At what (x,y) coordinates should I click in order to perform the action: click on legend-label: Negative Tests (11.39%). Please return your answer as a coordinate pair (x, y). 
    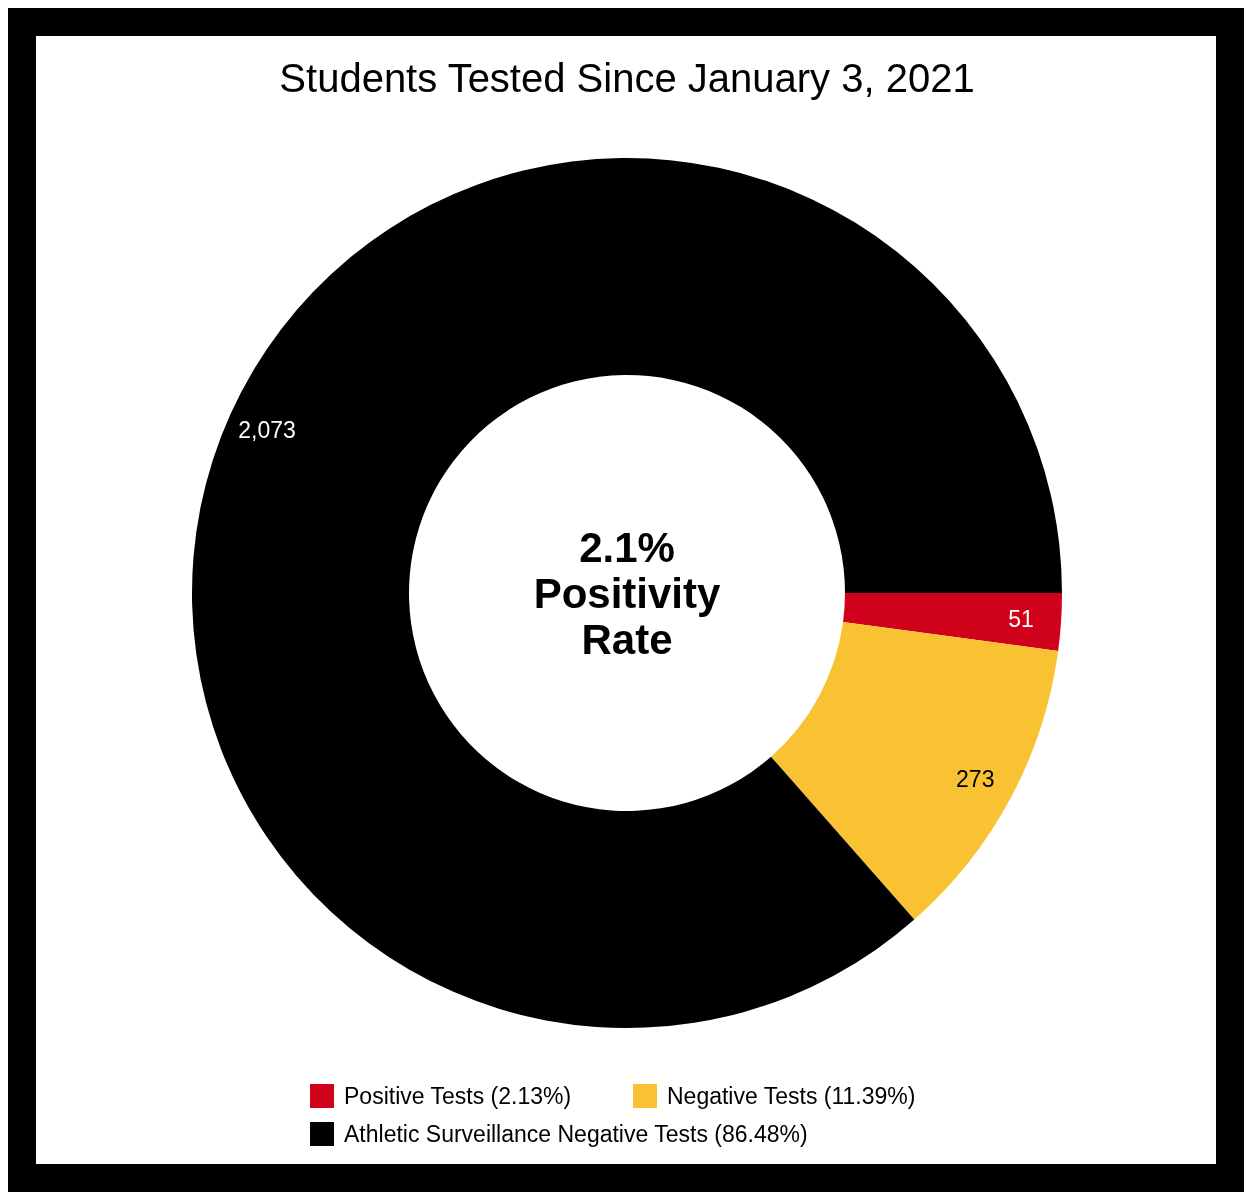
    Looking at the image, I should click on (791, 1096).